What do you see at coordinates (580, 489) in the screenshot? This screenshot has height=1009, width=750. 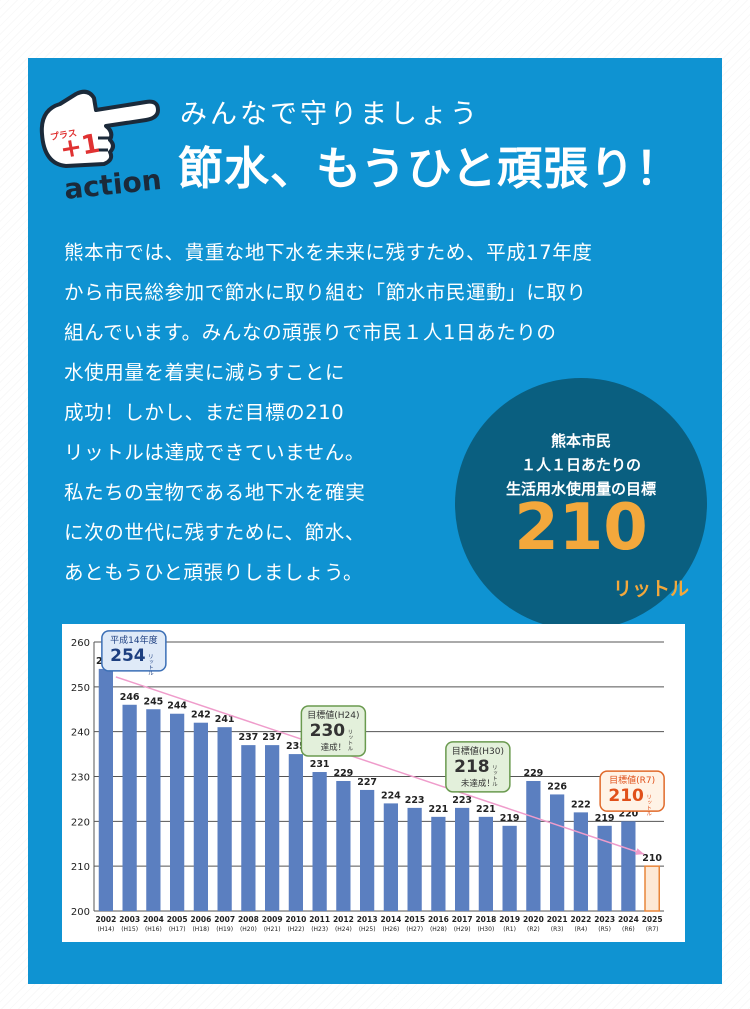 I see `target-line-3: 生活用水使用量の目標` at bounding box center [580, 489].